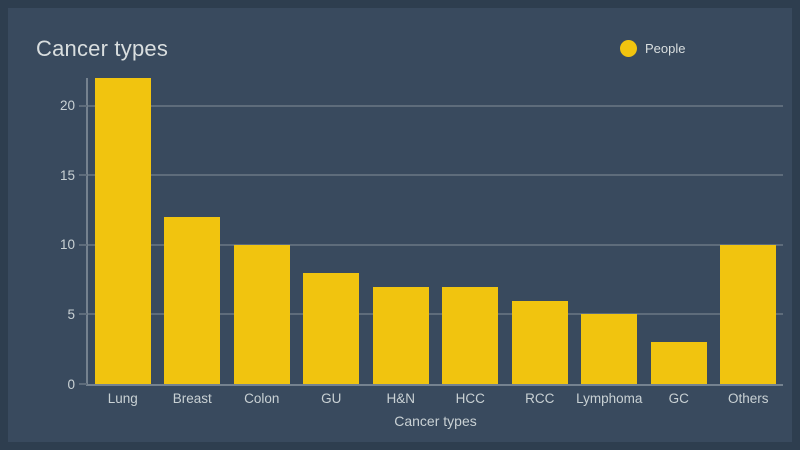  What do you see at coordinates (470, 335) in the screenshot?
I see `bar-hcc` at bounding box center [470, 335].